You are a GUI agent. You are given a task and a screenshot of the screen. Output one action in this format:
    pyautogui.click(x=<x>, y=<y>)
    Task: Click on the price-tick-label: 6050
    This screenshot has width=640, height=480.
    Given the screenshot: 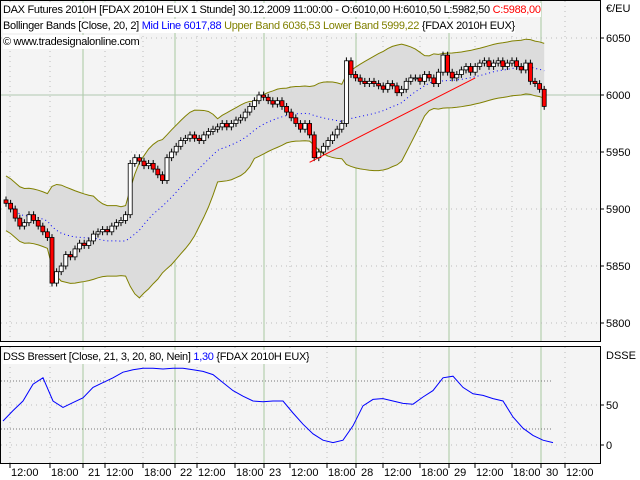 What is the action you would take?
    pyautogui.click(x=618, y=39)
    